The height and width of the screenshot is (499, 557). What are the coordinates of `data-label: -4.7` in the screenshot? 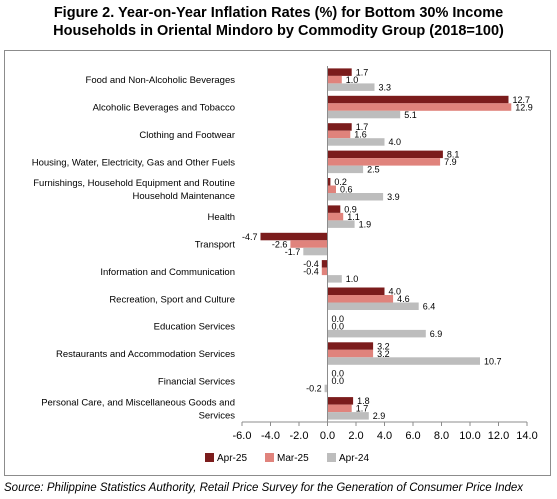 It's located at (250, 237).